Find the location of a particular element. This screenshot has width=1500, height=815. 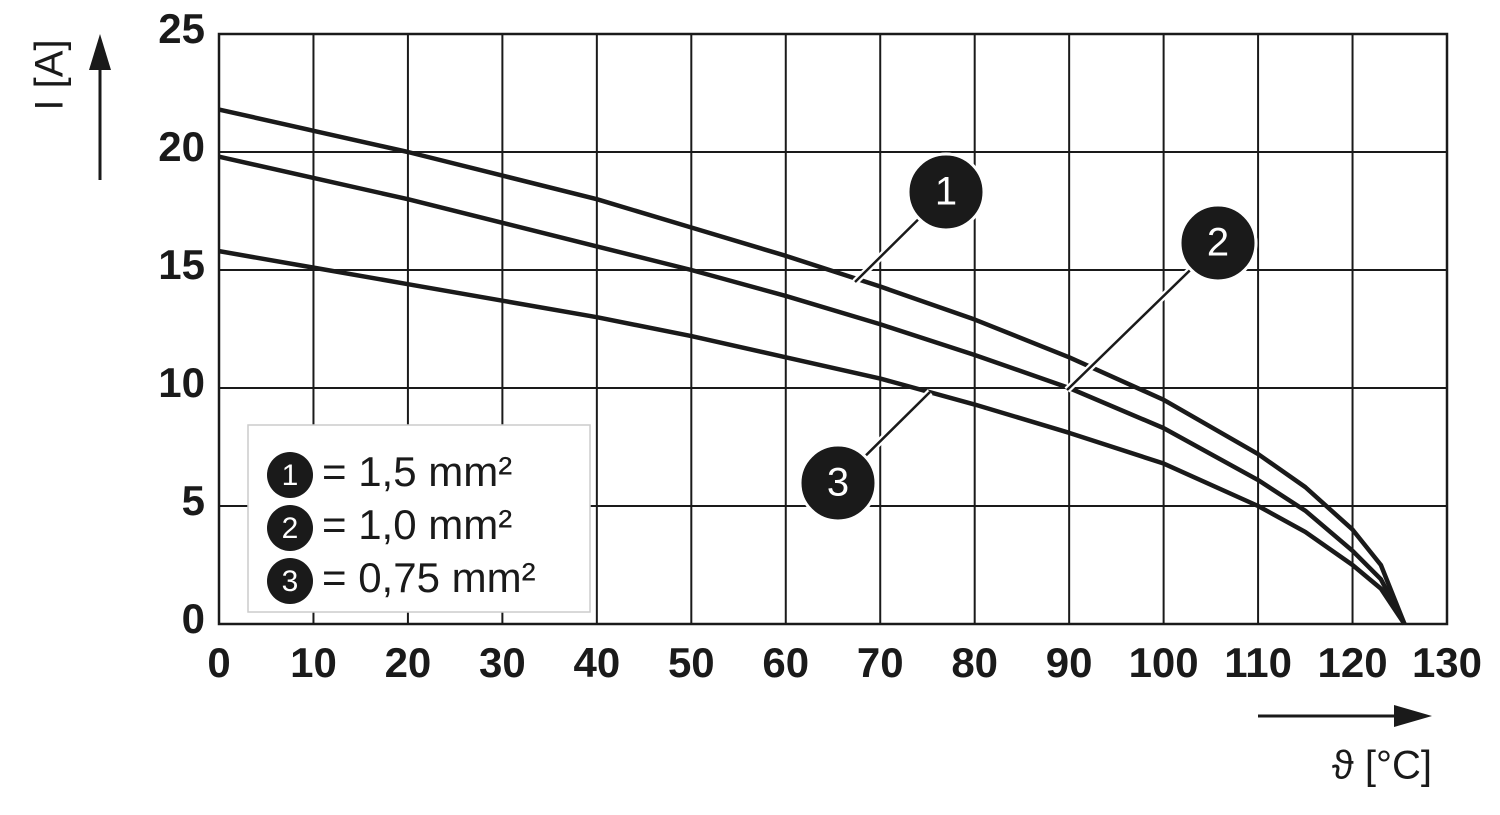

x-tick-label: 50 is located at coordinates (691, 662).